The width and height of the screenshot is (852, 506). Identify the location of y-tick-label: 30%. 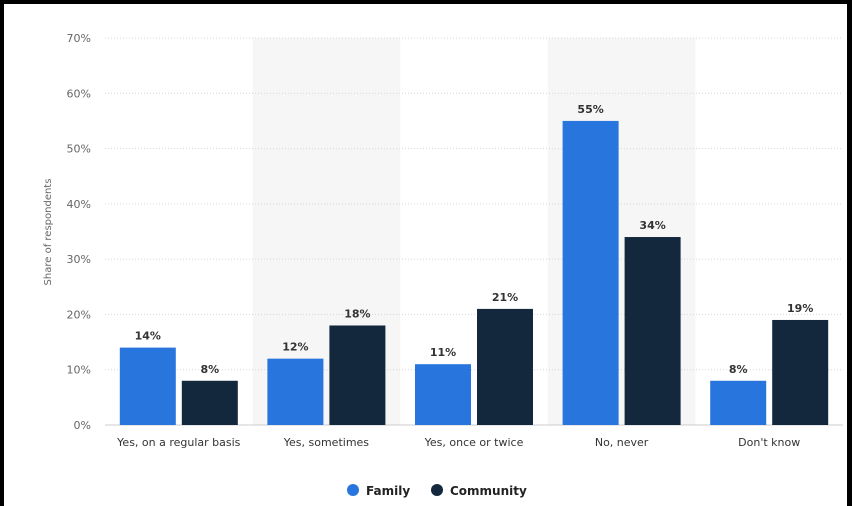
(79, 259).